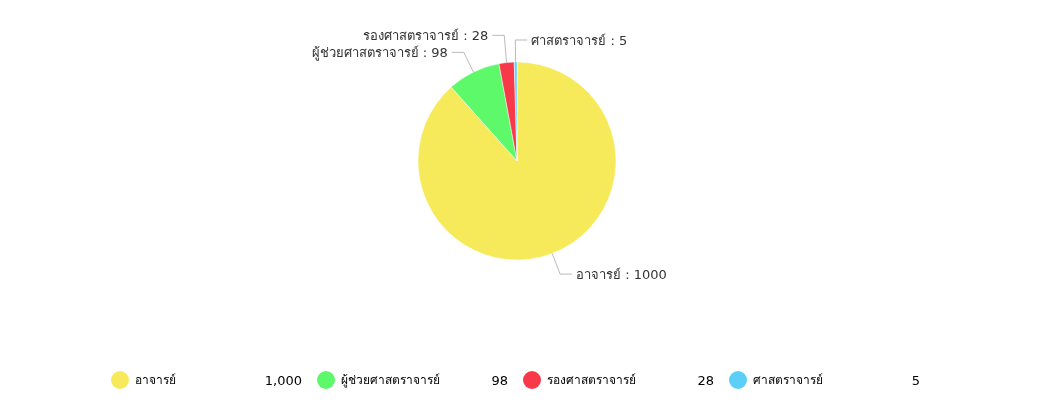 The height and width of the screenshot is (408, 1044). Describe the element at coordinates (621, 274) in the screenshot. I see `text: อาจารย์ : 1000` at that location.